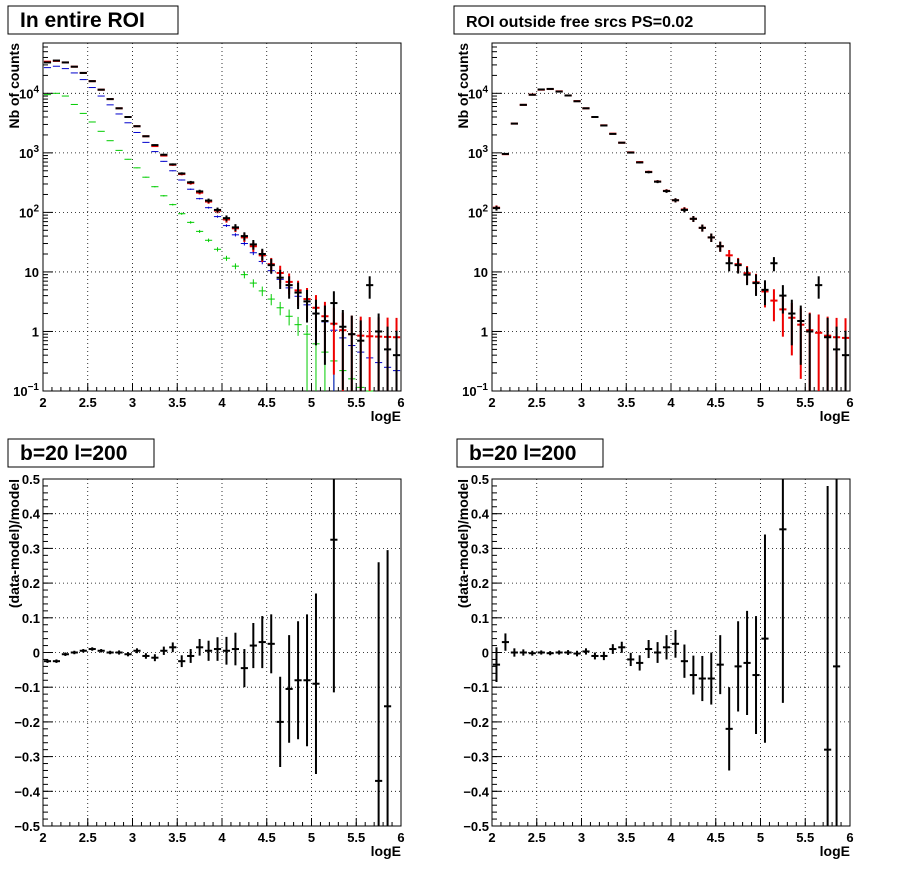  I want to click on y-tick-exponent: 4, so click(485, 89).